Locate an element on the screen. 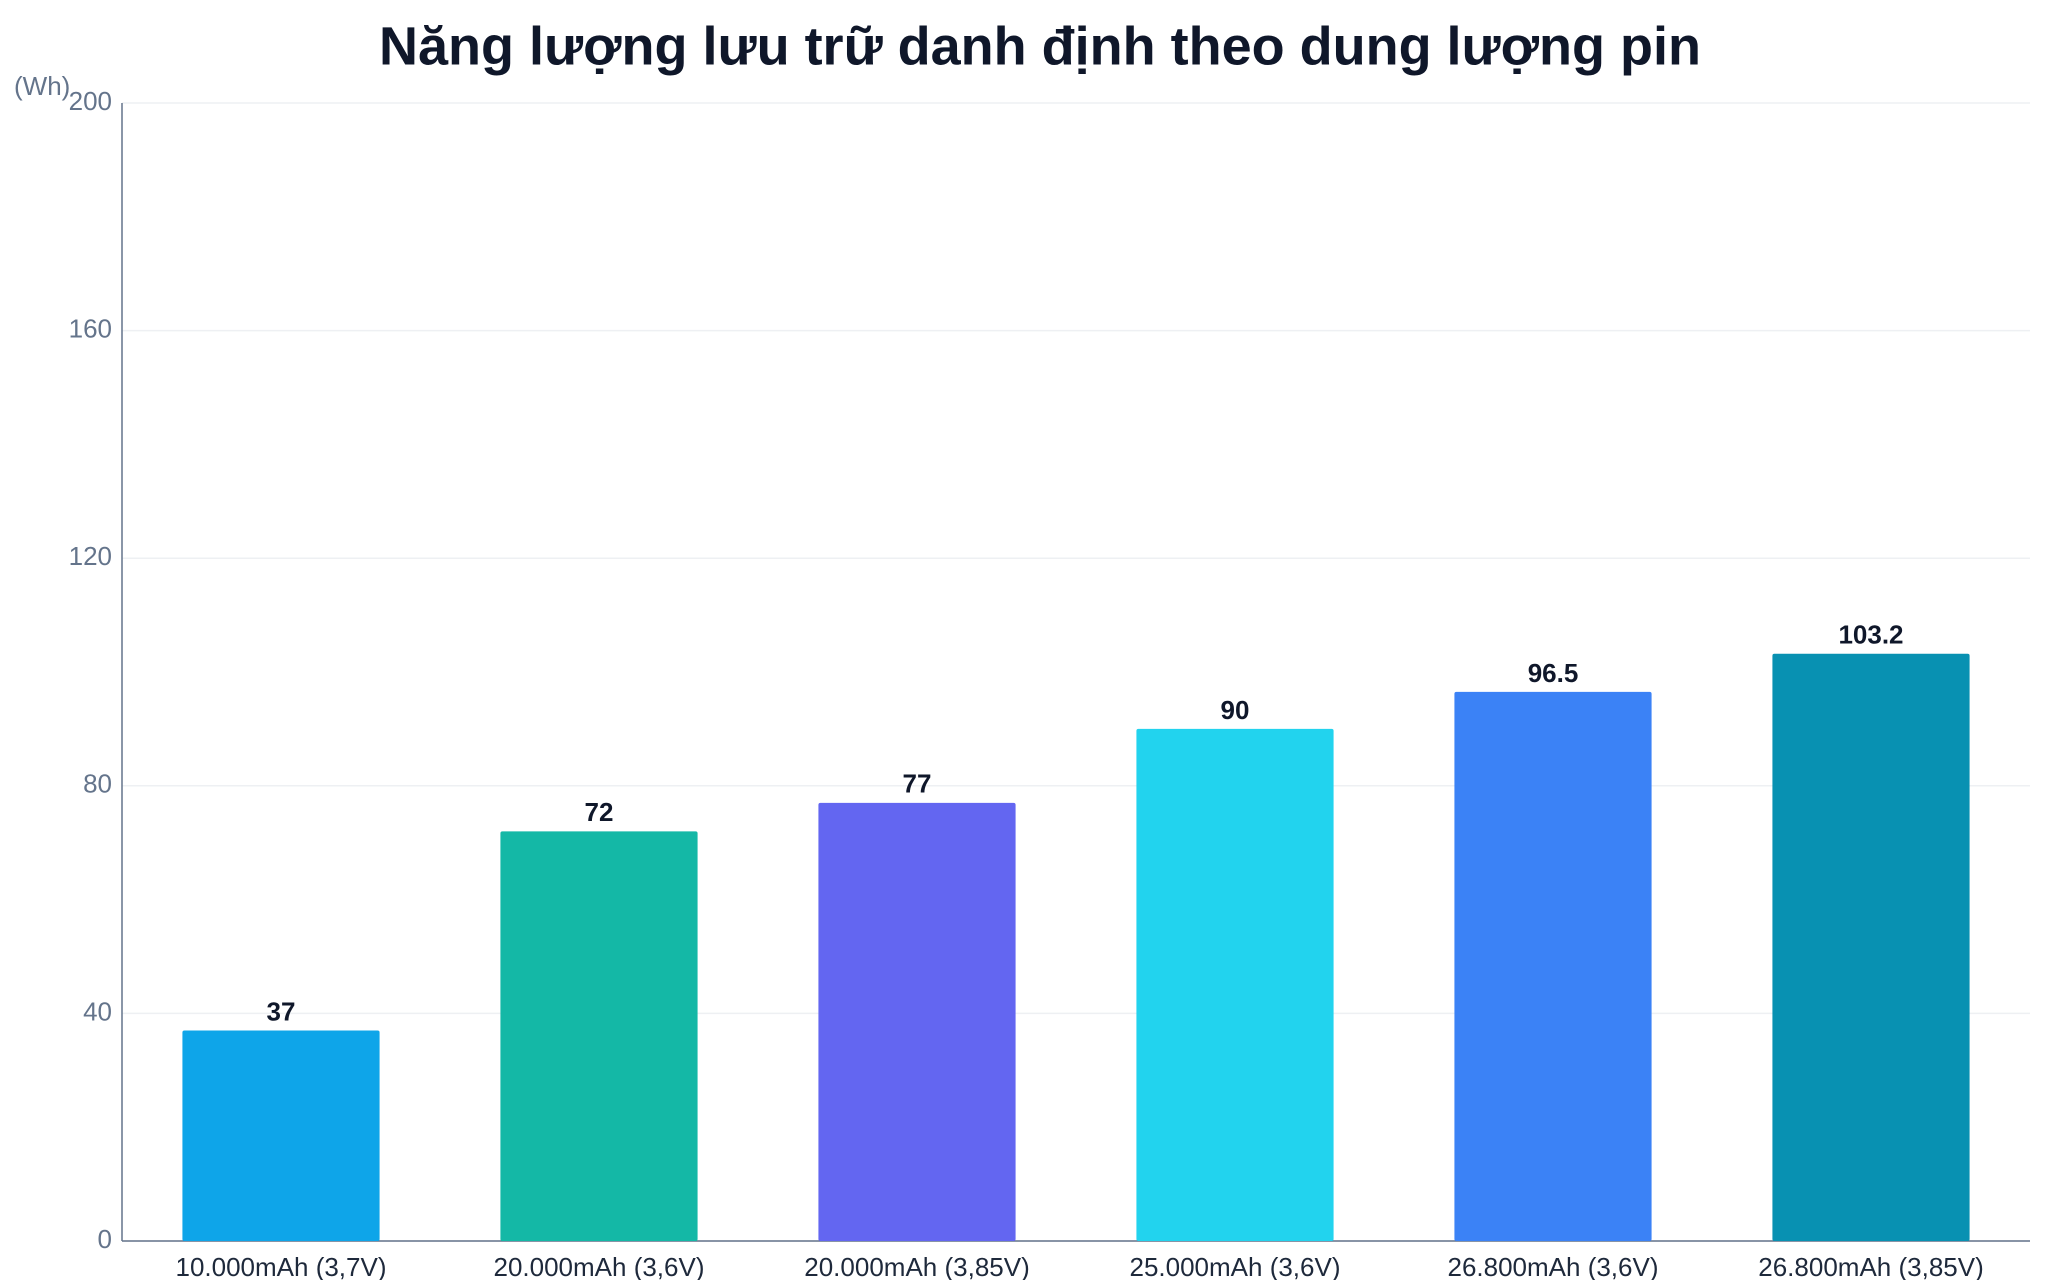  value-label: 103.2 is located at coordinates (1870, 635).